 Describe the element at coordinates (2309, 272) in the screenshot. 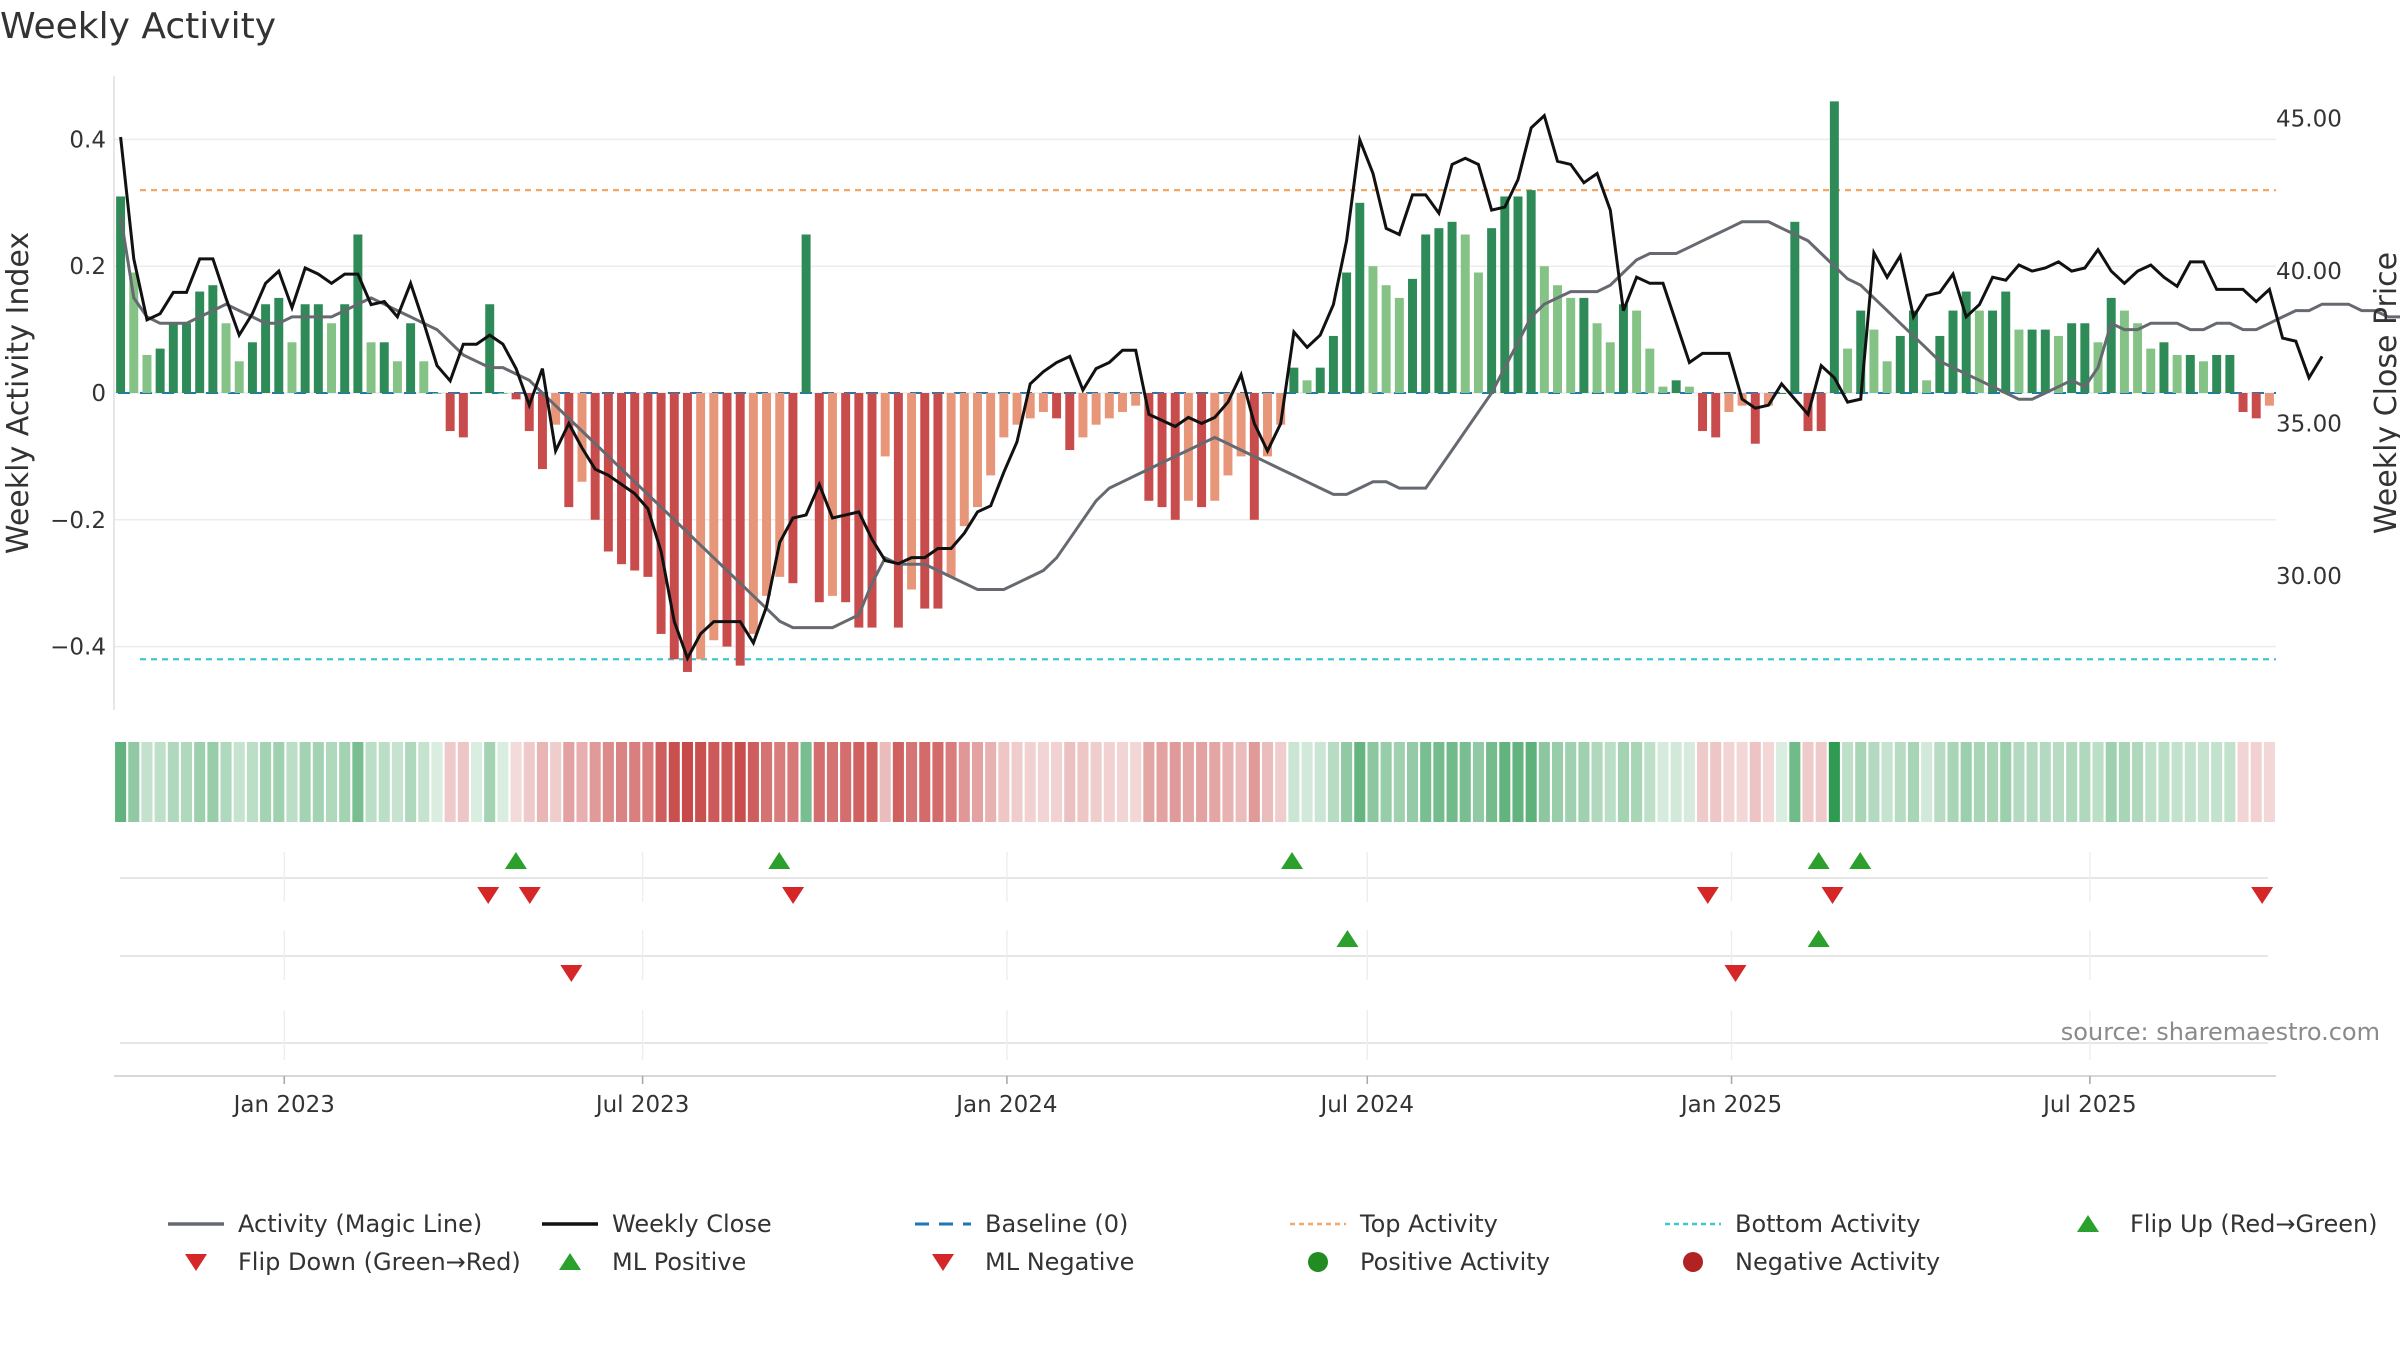

I see `y2-tick-label: 40.00` at that location.